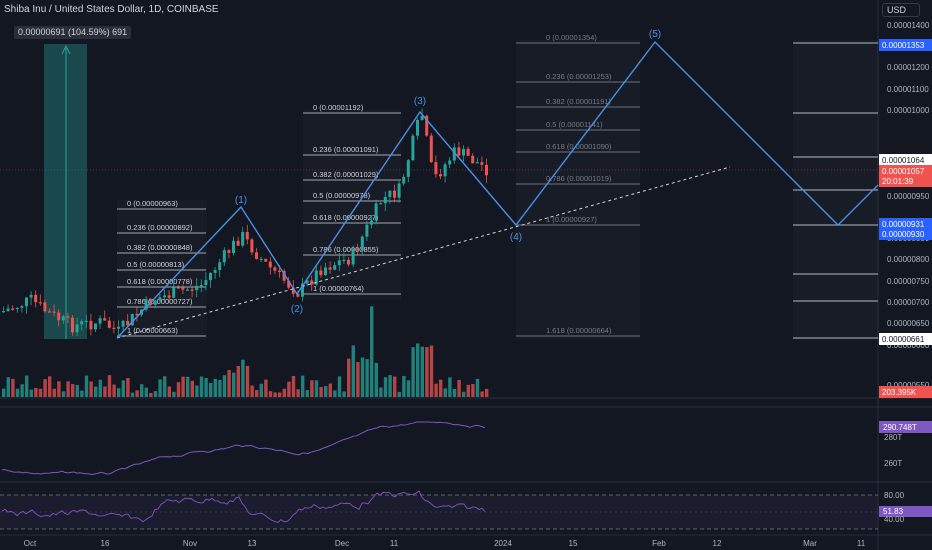 The image size is (932, 550). I want to click on obv-line, so click(243, 448).